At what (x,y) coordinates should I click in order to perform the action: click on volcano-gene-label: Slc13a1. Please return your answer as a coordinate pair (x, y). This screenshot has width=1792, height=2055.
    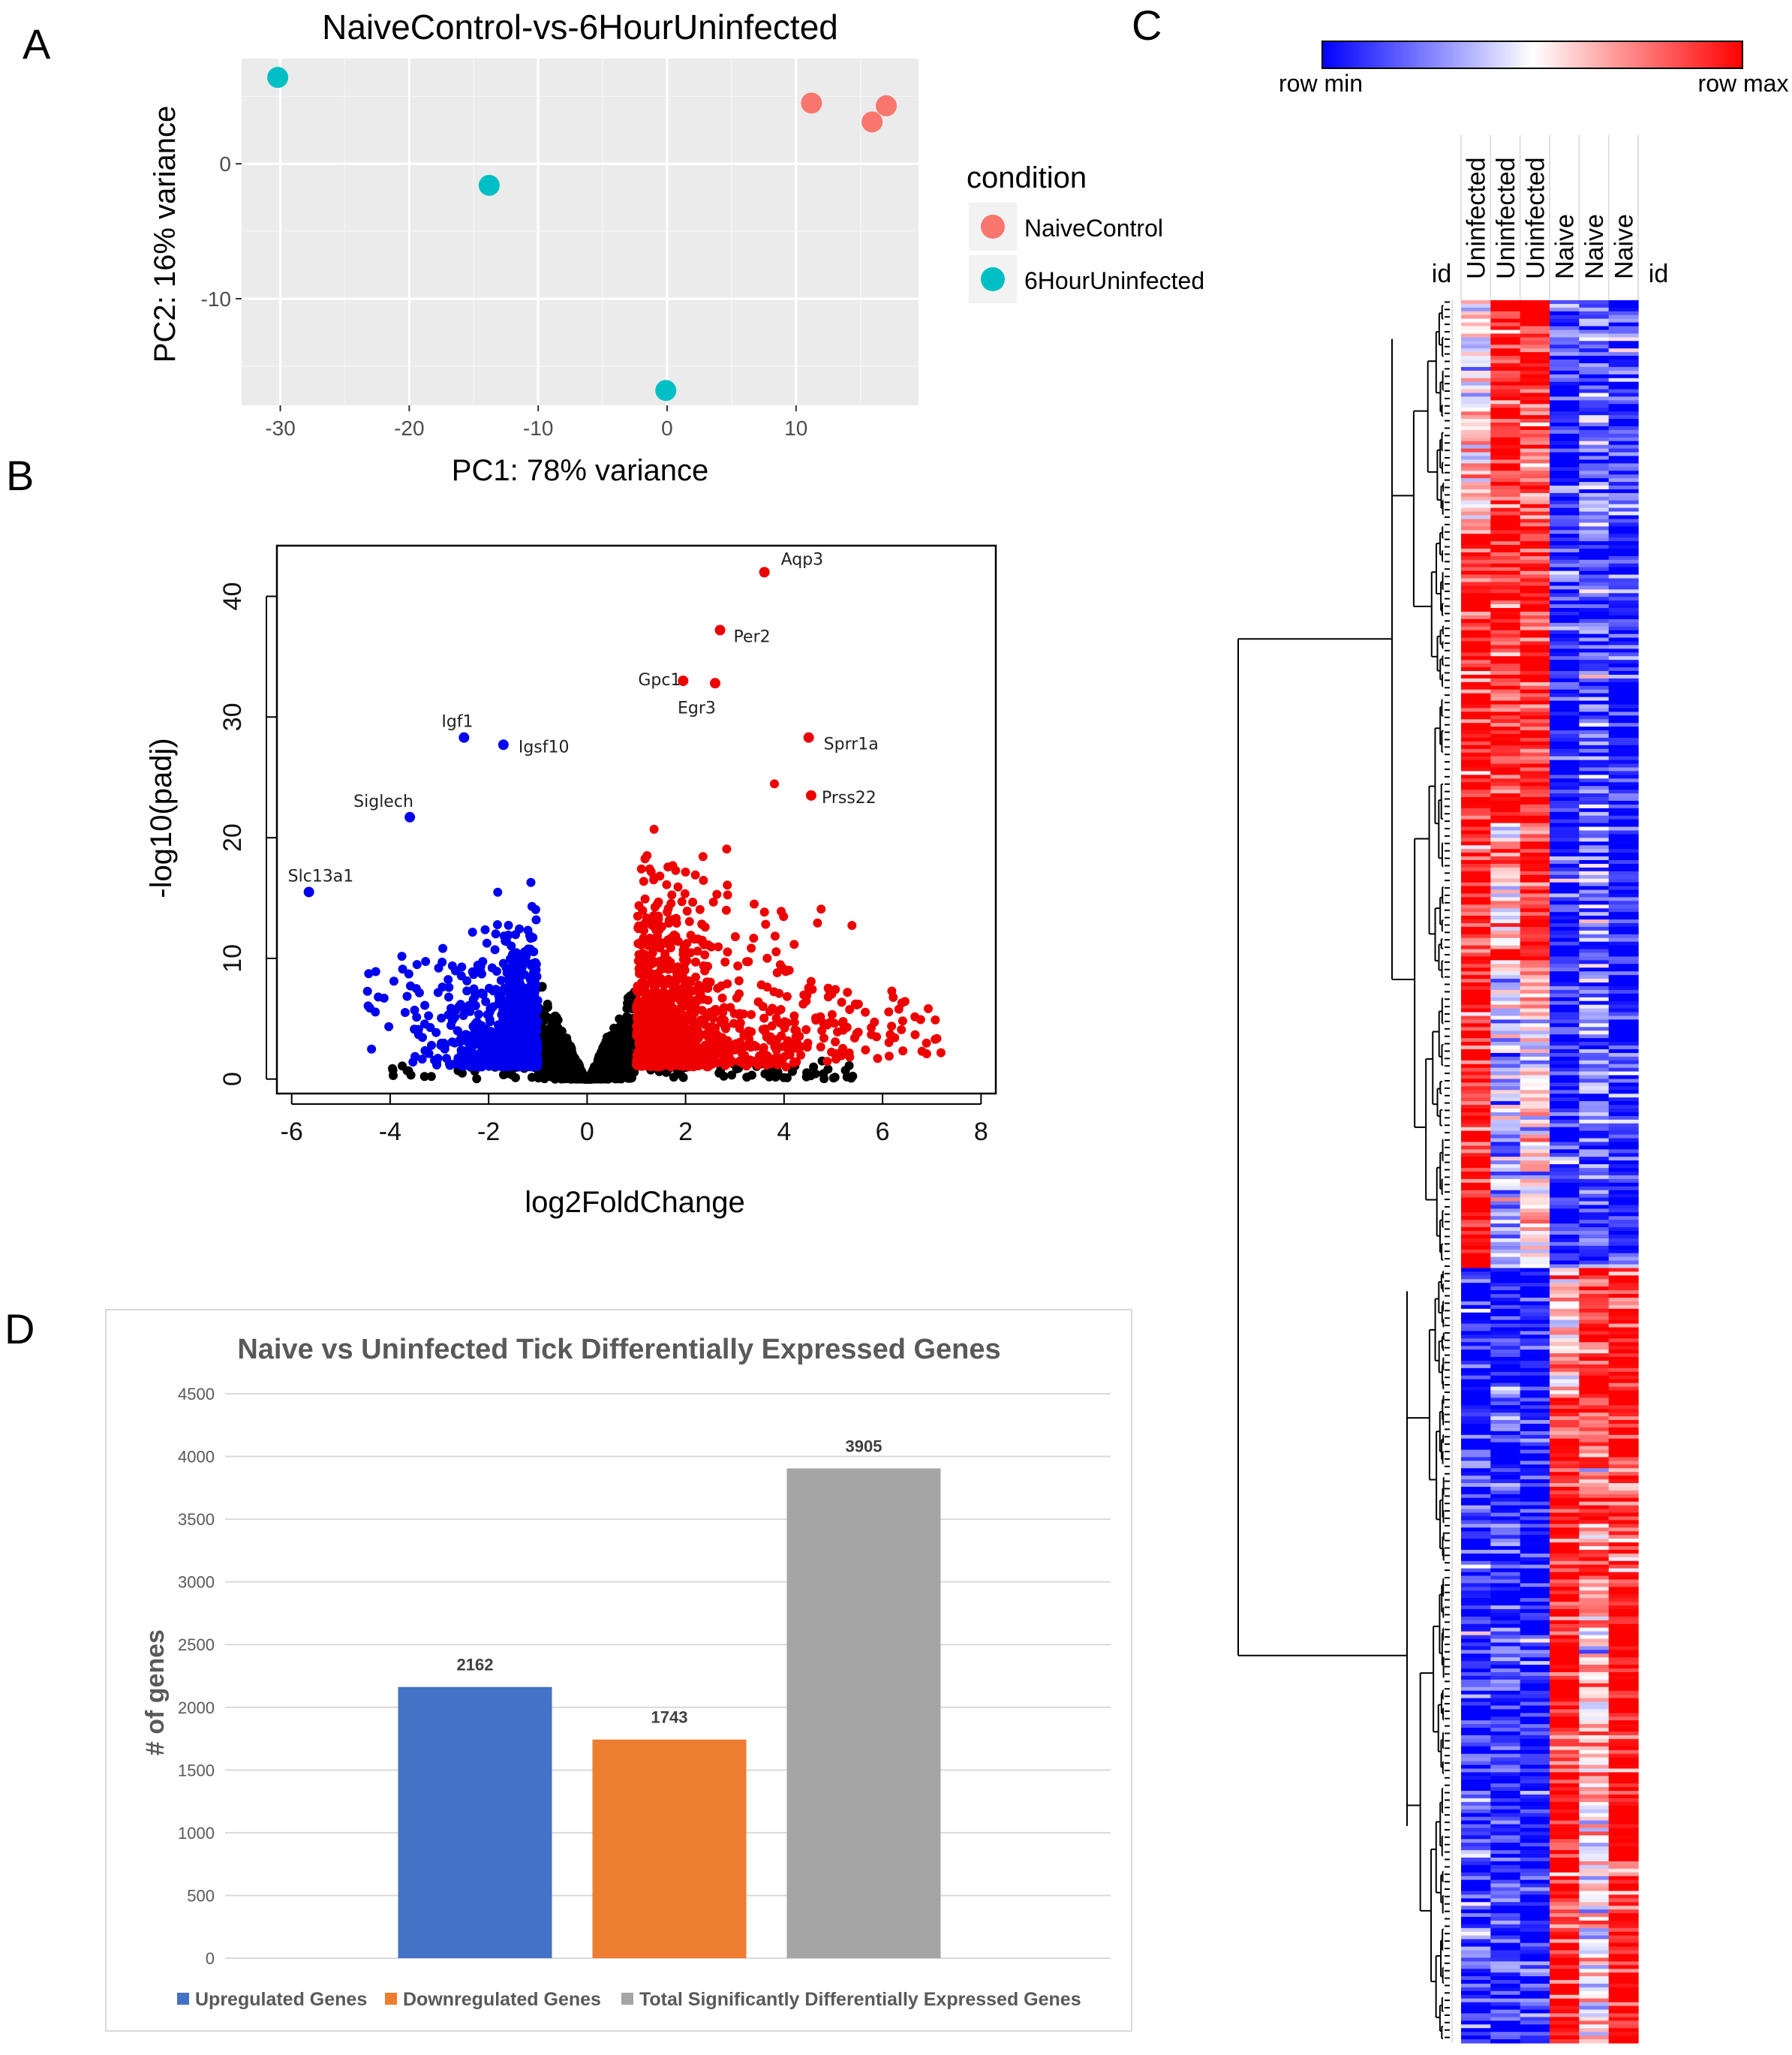
    Looking at the image, I should click on (321, 876).